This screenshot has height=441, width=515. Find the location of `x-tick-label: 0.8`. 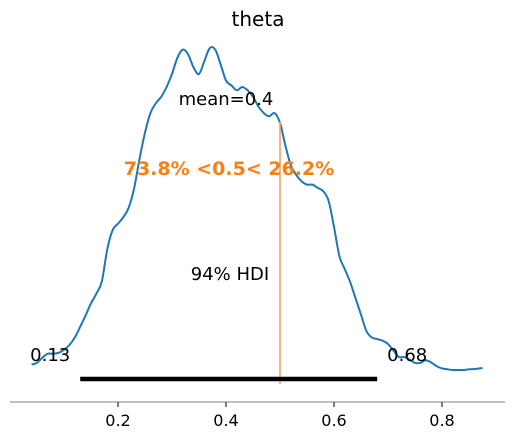

x-tick-label: 0.8 is located at coordinates (441, 420).